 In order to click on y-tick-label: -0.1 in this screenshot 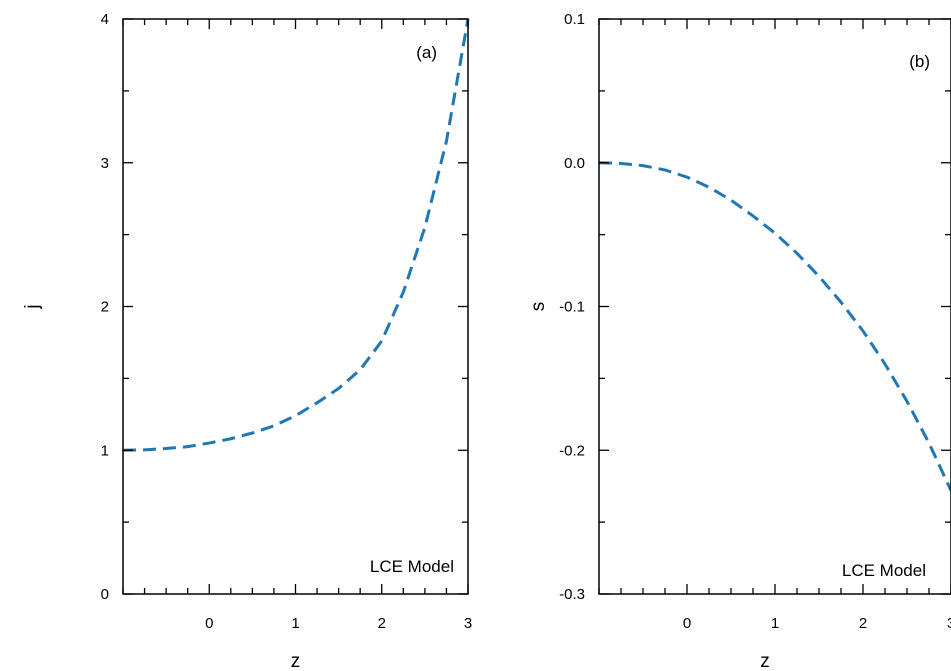, I will do `click(572, 307)`.